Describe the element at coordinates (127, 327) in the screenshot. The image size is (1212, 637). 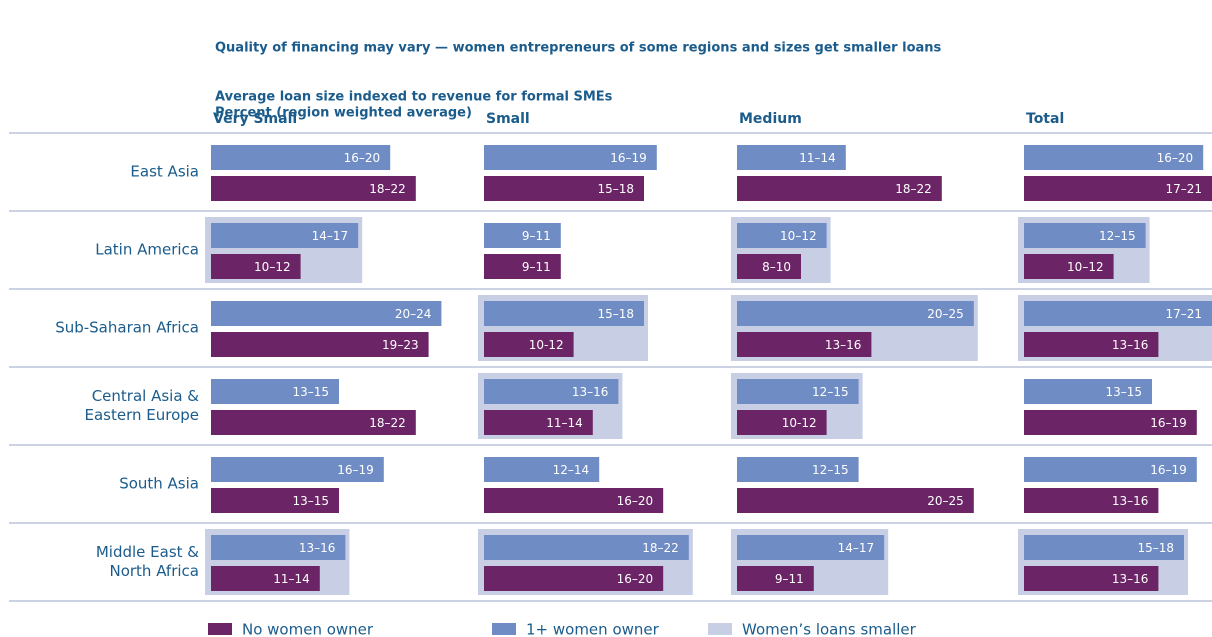
I see `region-label: Sub-Saharan Africa` at that location.